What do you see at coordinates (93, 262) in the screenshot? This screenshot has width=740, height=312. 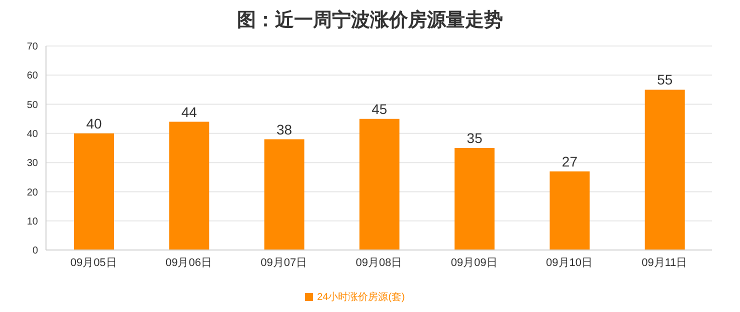 I see `x-tick-label: 09月05日` at bounding box center [93, 262].